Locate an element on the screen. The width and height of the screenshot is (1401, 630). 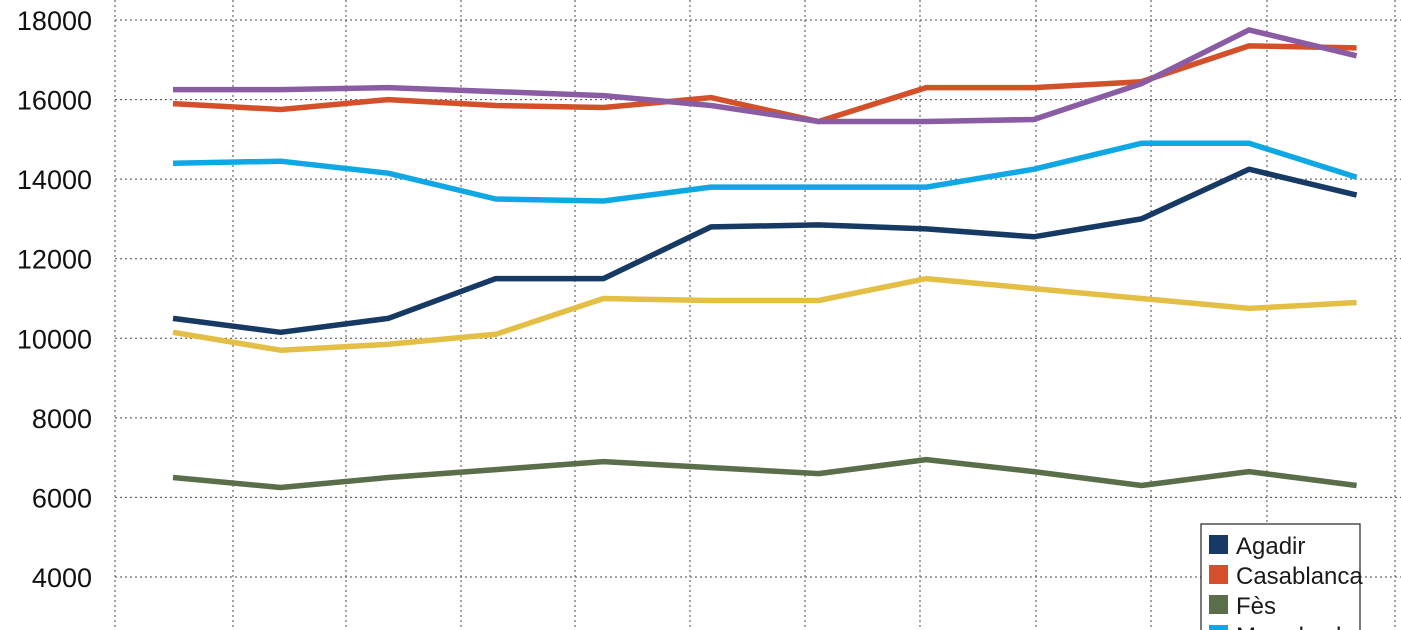
series-line-casablanca is located at coordinates (764, 84).